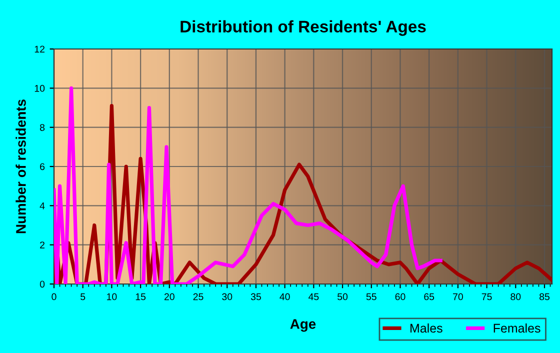 Image resolution: width=560 pixels, height=353 pixels. I want to click on y-tick-label: 2, so click(42, 245).